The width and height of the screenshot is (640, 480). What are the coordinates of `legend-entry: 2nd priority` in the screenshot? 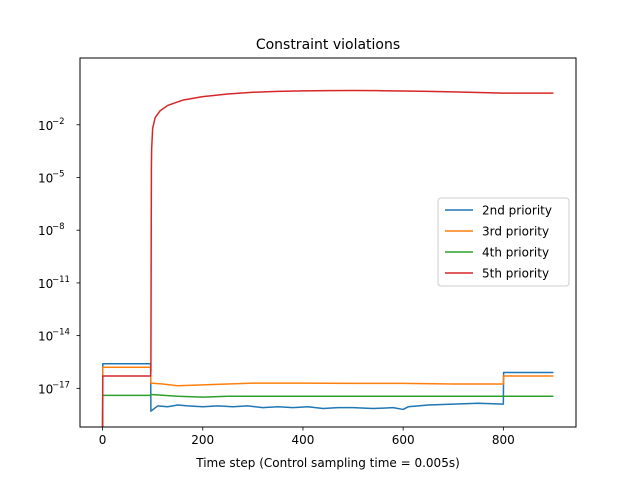 It's located at (498, 211).